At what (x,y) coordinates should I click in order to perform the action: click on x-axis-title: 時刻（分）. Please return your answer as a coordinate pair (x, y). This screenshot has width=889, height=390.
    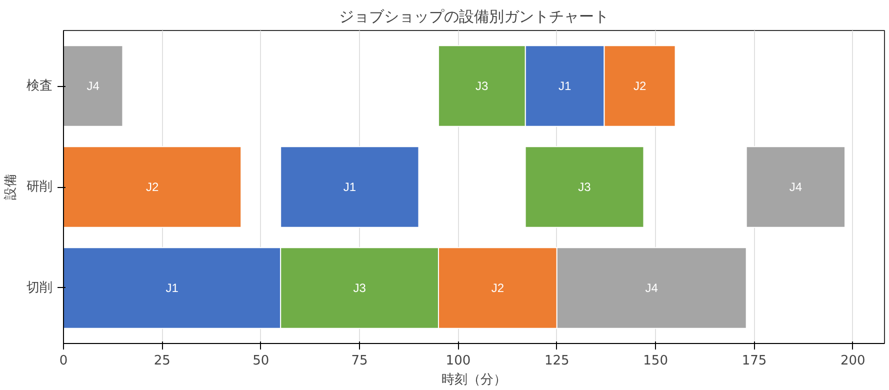
    Looking at the image, I should click on (474, 380).